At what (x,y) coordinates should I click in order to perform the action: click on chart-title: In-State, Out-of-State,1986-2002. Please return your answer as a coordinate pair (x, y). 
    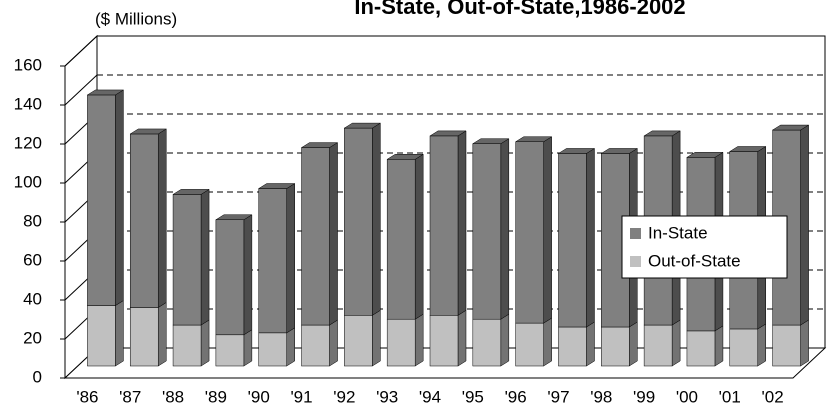
    Looking at the image, I should click on (519, 9).